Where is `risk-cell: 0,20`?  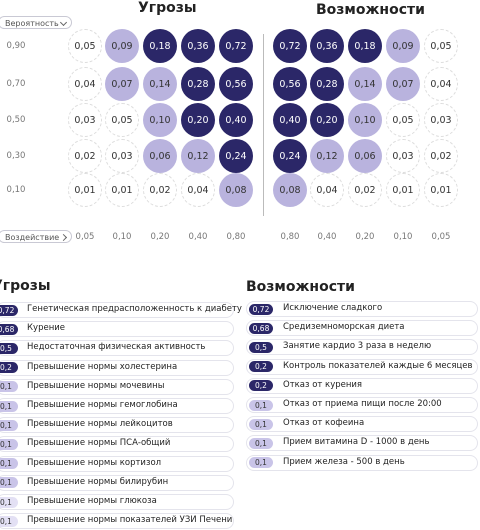
risk-cell: 0,20 is located at coordinates (327, 120).